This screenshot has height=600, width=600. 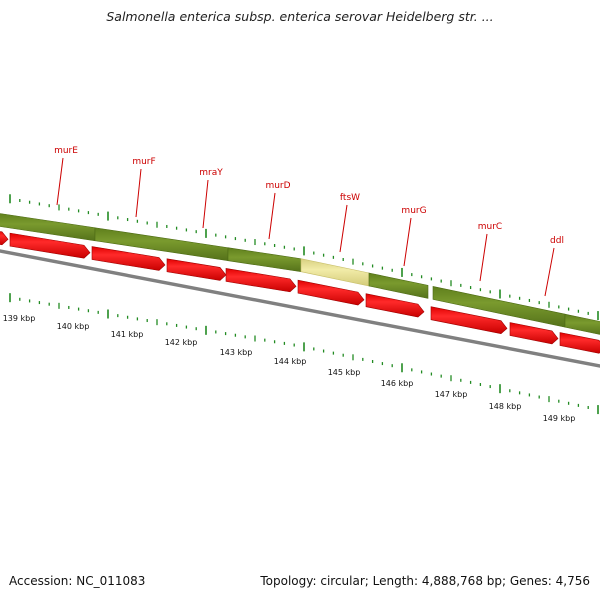 What do you see at coordinates (335, 272) in the screenshot?
I see `gene-block-highlighted` at bounding box center [335, 272].